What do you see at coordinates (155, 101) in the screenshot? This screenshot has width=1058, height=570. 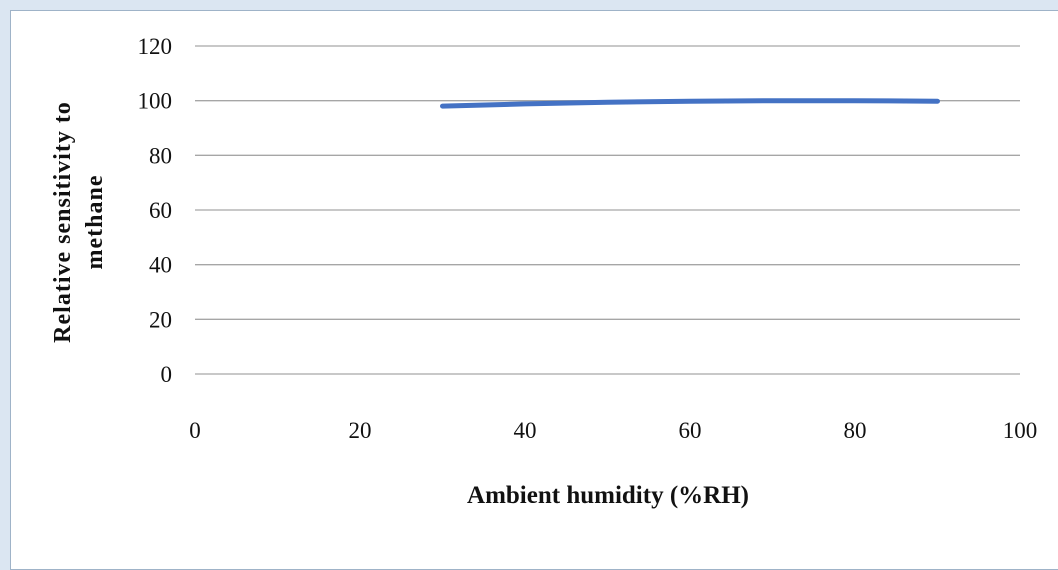 I see `y-tick-label: 100` at bounding box center [155, 101].